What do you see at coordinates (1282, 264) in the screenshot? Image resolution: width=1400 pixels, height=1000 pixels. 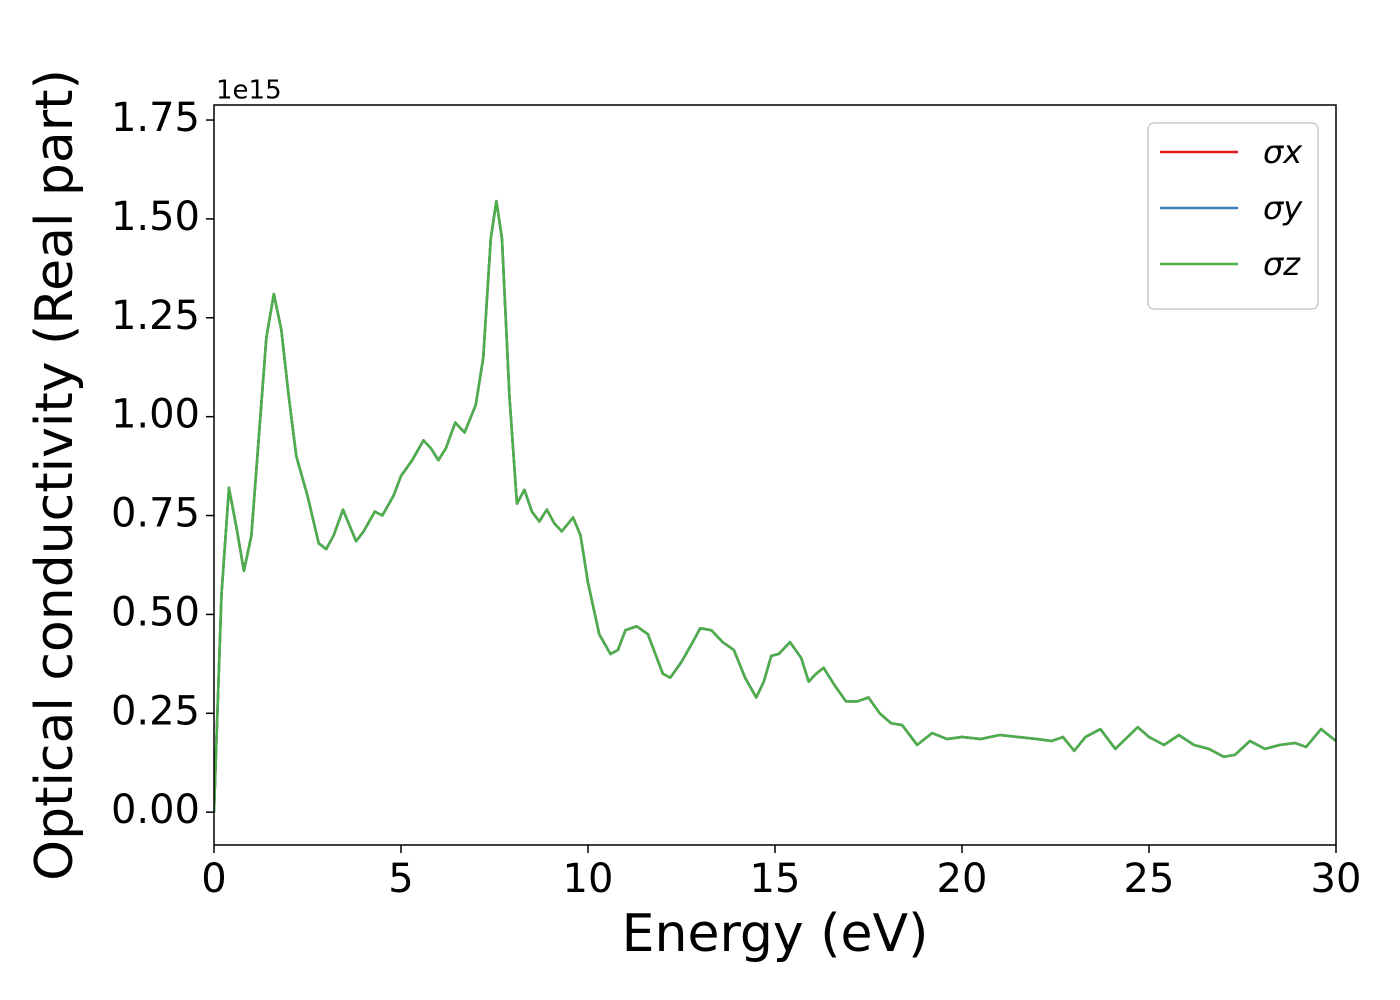 I see `legend-label: σz` at bounding box center [1282, 264].